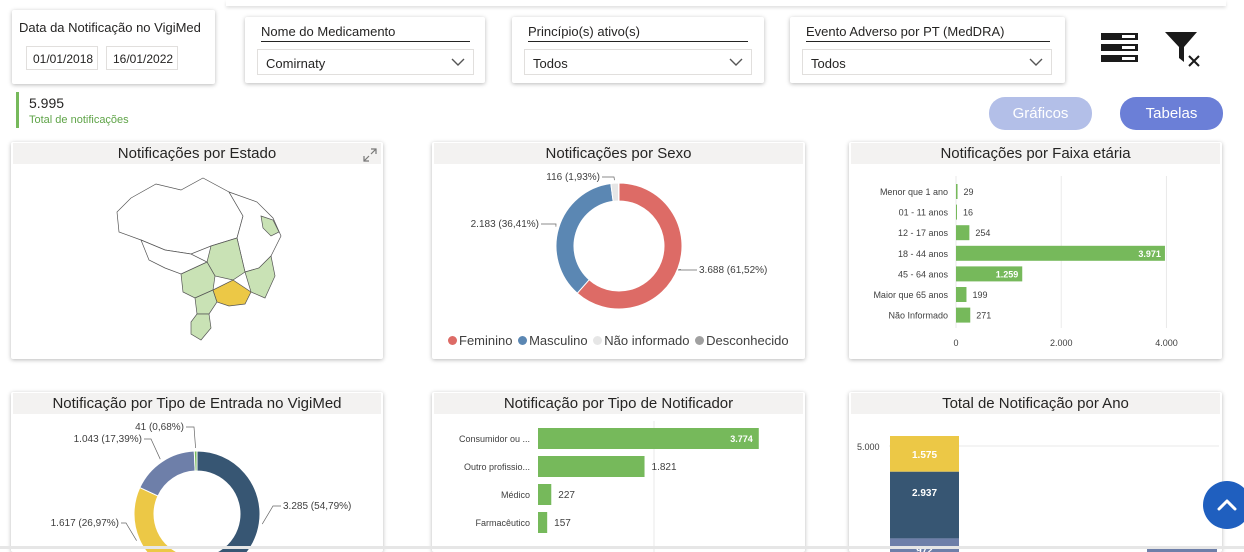 Image resolution: width=1244 pixels, height=552 pixels. Describe the element at coordinates (62, 58) in the screenshot. I see `start-date-input: 01/01/2018` at that location.